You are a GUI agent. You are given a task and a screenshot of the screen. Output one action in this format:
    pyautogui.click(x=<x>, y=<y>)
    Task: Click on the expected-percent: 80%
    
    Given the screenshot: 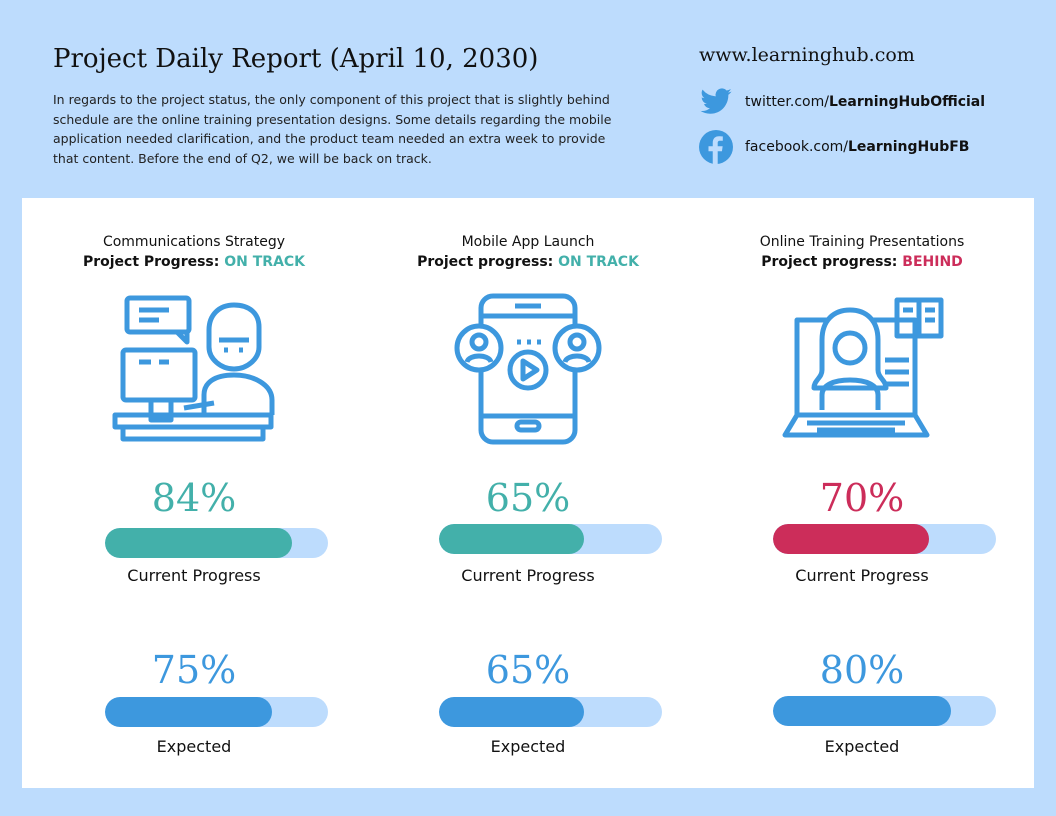 What is the action you would take?
    pyautogui.click(x=862, y=670)
    